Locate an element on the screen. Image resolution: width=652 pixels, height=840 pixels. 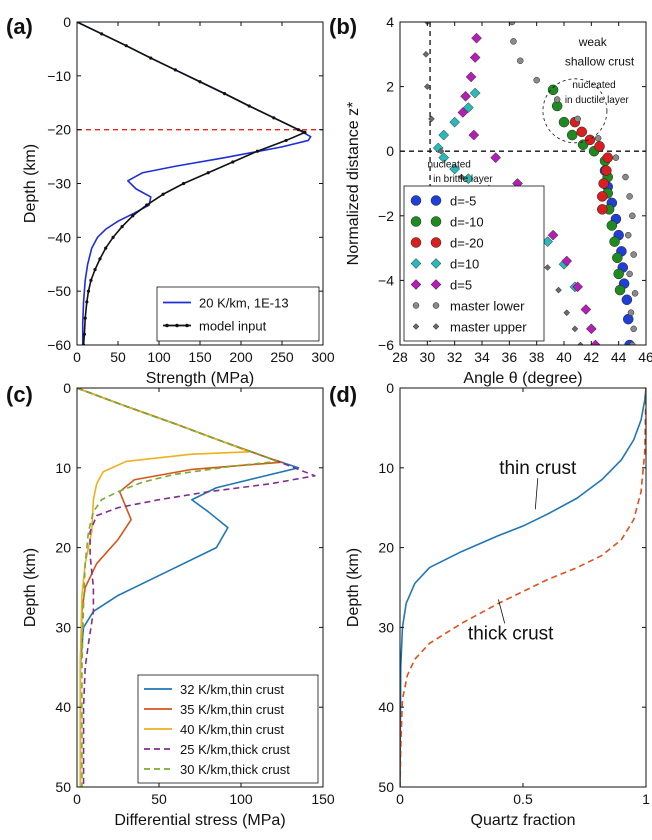
y-tick-label: 10 is located at coordinates (386, 468).